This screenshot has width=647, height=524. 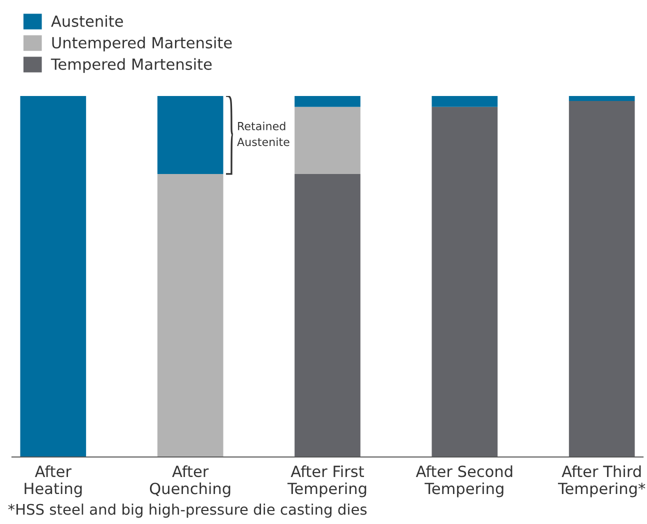 What do you see at coordinates (602, 481) in the screenshot?
I see `x-tick-label: After Third Tempering*` at bounding box center [602, 481].